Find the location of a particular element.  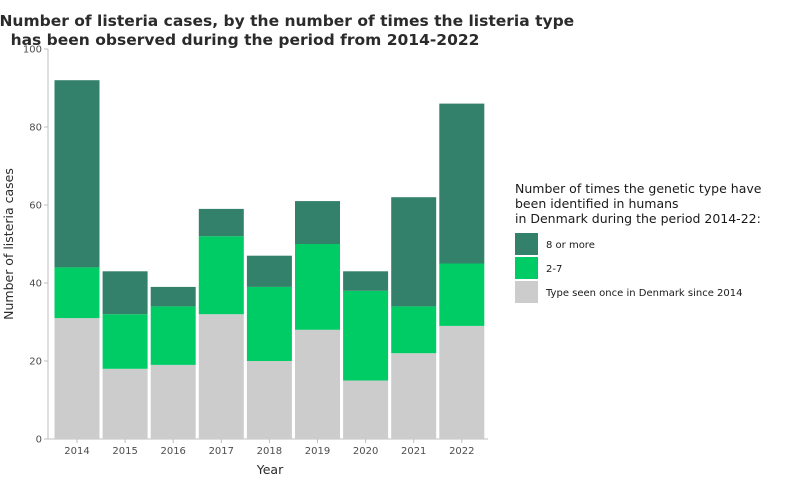

x-tick-label: 2015 is located at coordinates (124, 451).